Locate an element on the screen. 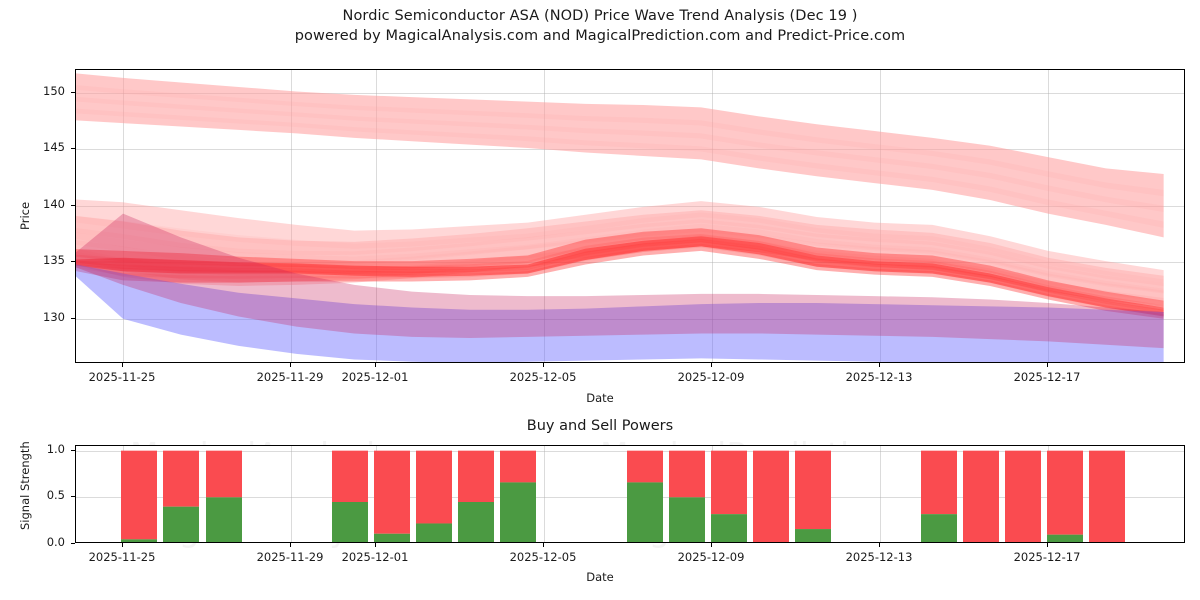 The width and height of the screenshot is (1200, 600). signals-axis-x-label: Date is located at coordinates (600, 577).